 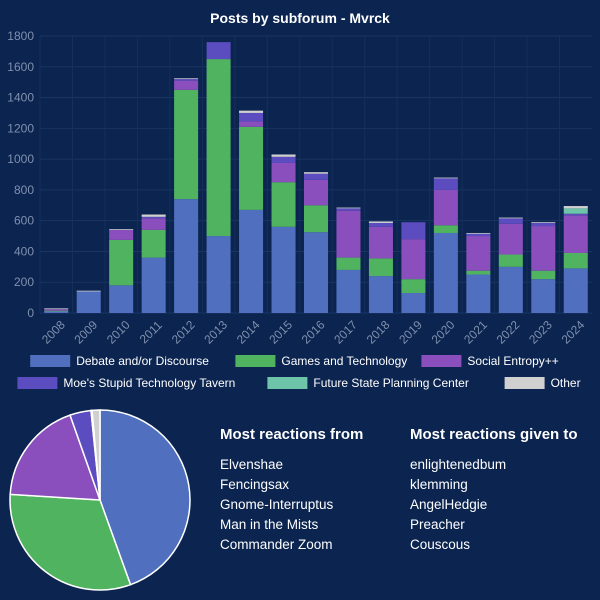 I want to click on legend-label: Future State Planning Center, so click(x=390, y=383).